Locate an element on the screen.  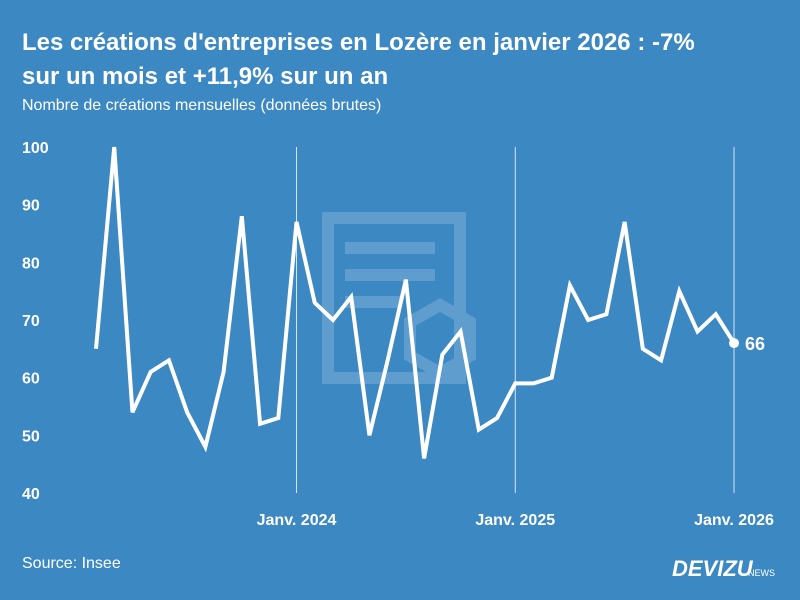
data-label: 66 is located at coordinates (755, 344).